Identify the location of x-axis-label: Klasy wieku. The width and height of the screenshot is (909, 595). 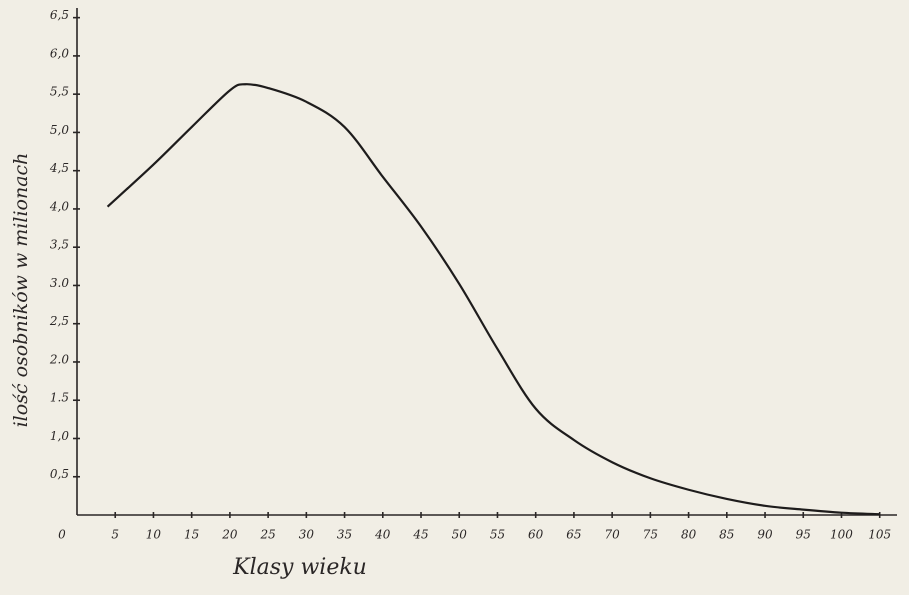
(299, 567).